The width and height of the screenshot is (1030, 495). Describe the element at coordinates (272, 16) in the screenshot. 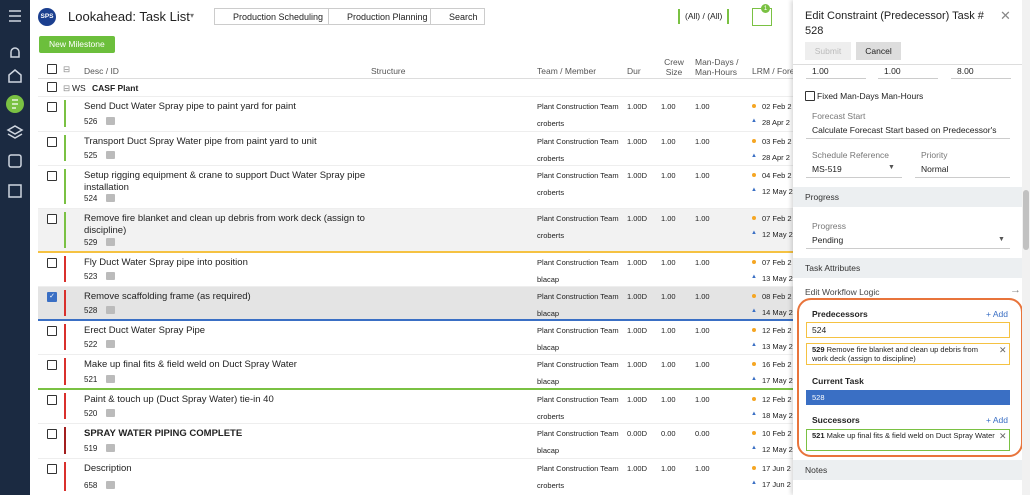

I see `nav-button: Production Scheduling` at that location.